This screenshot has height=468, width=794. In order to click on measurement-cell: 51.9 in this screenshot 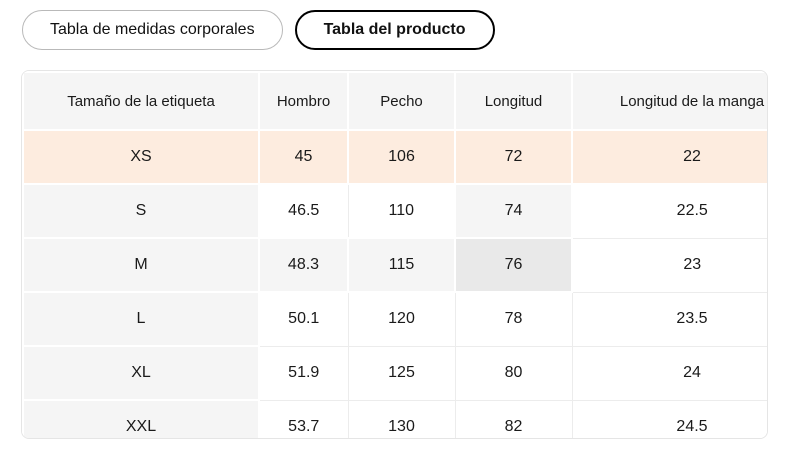, I will do `click(303, 373)`.